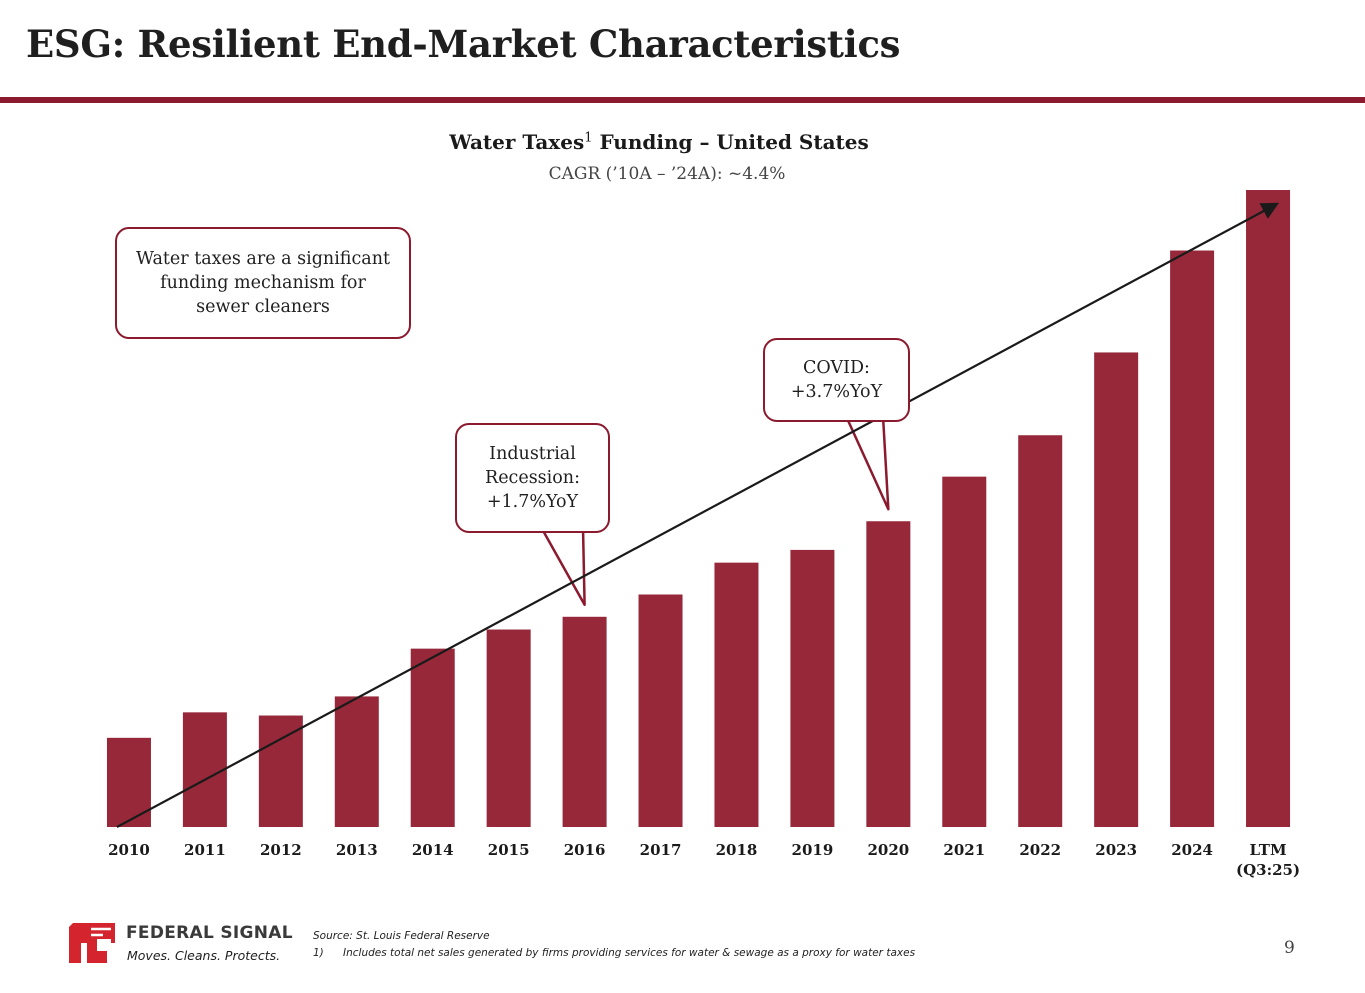  What do you see at coordinates (836, 380) in the screenshot?
I see `callout-covid: COVID: +3.7%YoY` at bounding box center [836, 380].